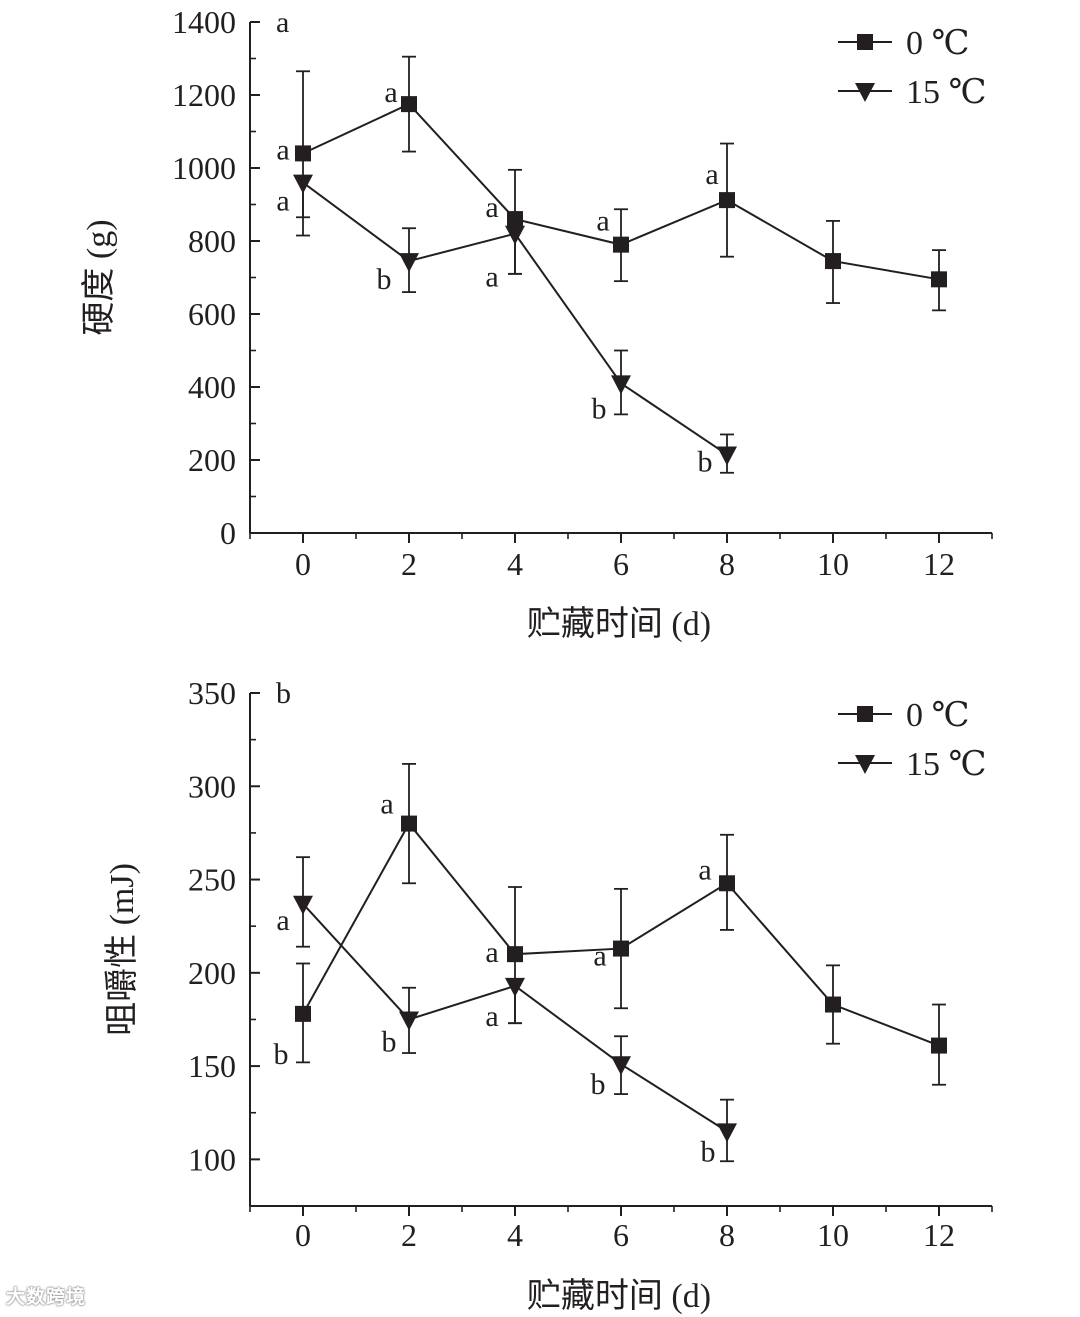  I want to click on y-axis-title: 咀嚼性 (mJ), so click(122, 949).